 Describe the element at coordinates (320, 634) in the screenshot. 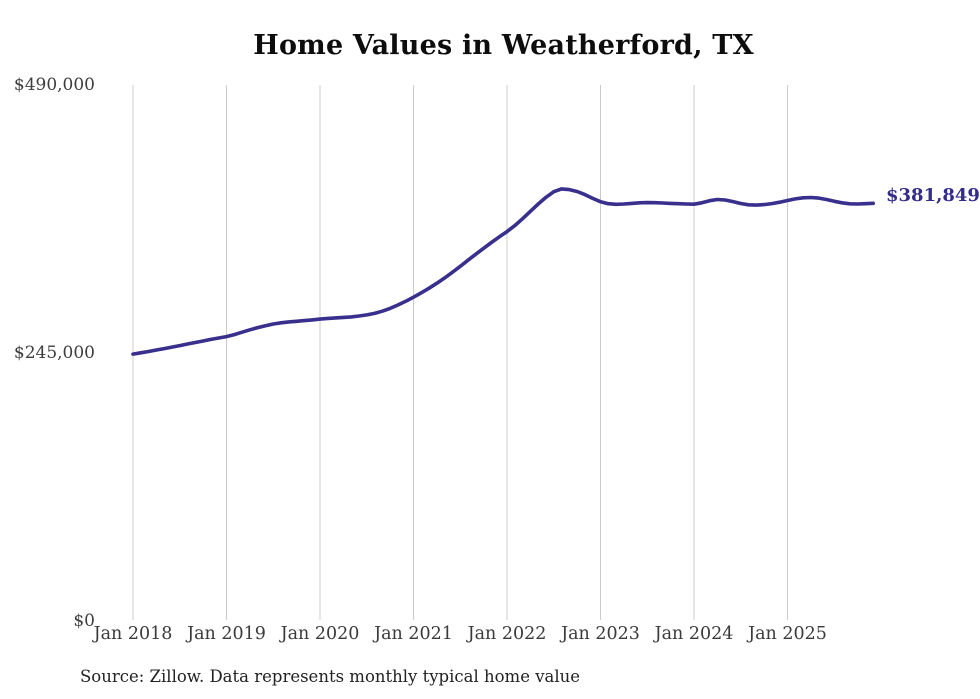

I see `x-axis-tick-label: Jan 2020` at that location.